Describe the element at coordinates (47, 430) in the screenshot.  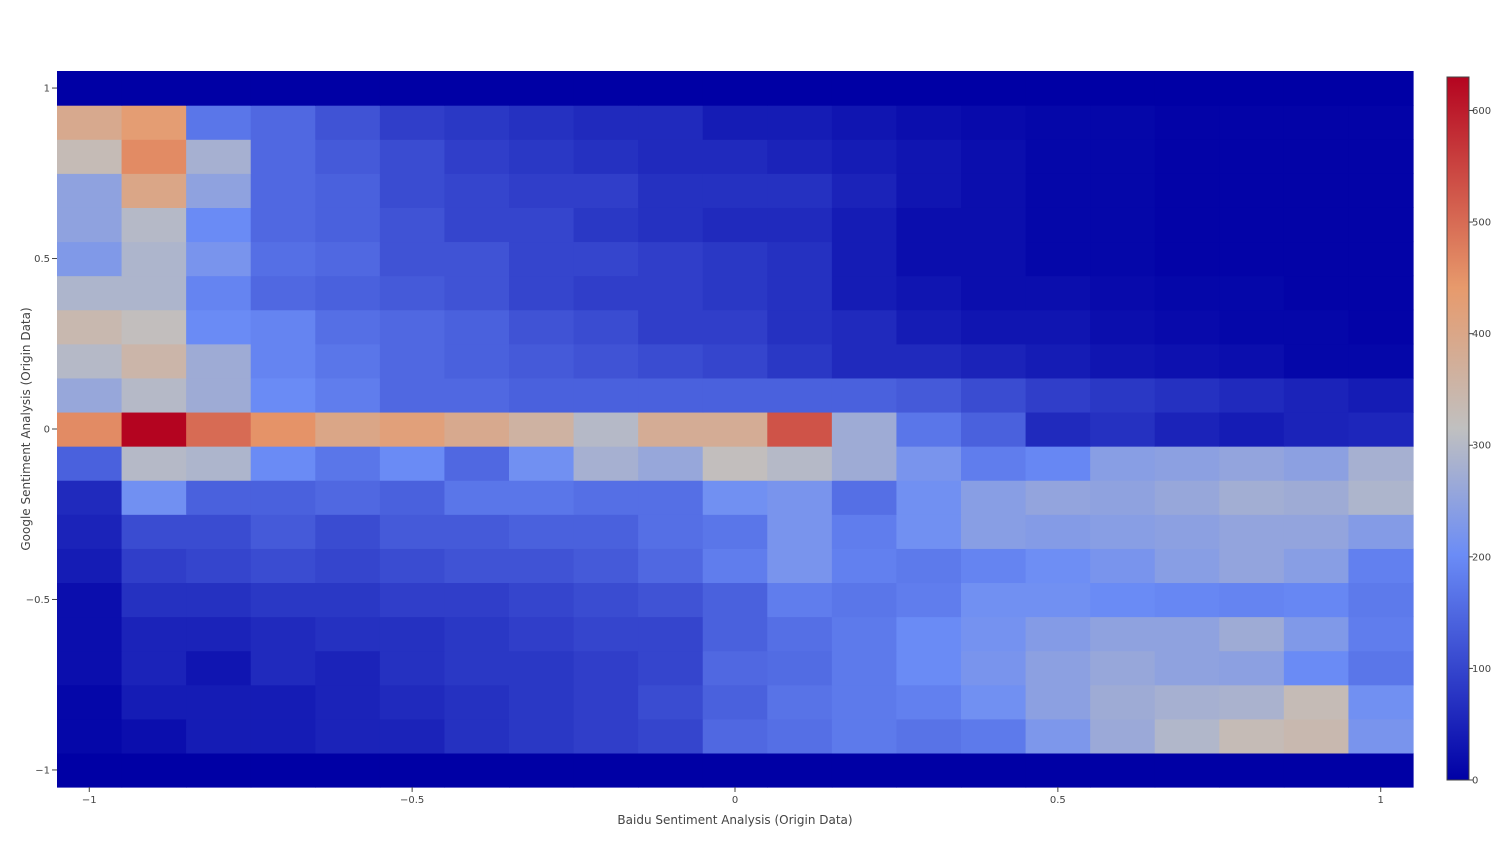
I see `y-tick-label: 0` at that location.